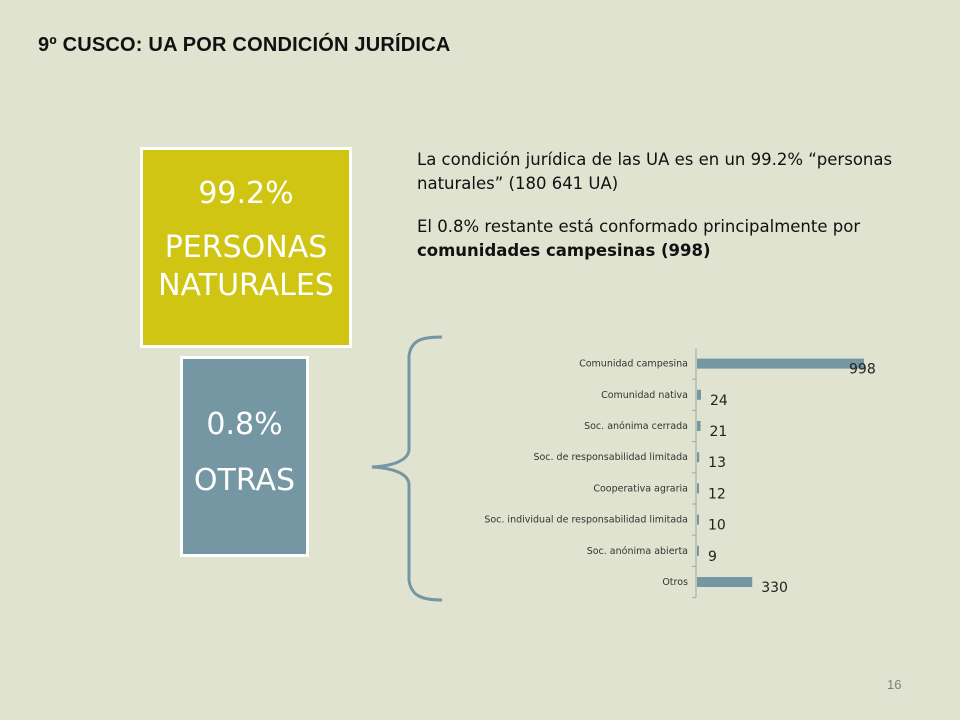  What do you see at coordinates (675, 582) in the screenshot?
I see `category-label: Otros` at bounding box center [675, 582].